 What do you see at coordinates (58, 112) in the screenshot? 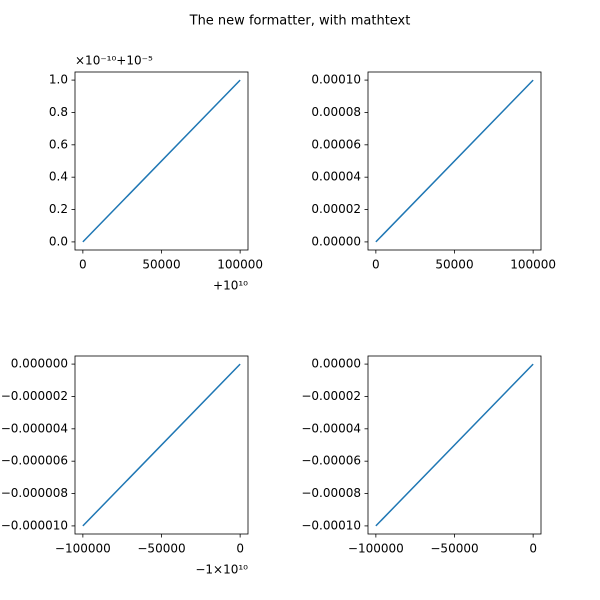
I see `y-tick-label: 0.8` at bounding box center [58, 112].